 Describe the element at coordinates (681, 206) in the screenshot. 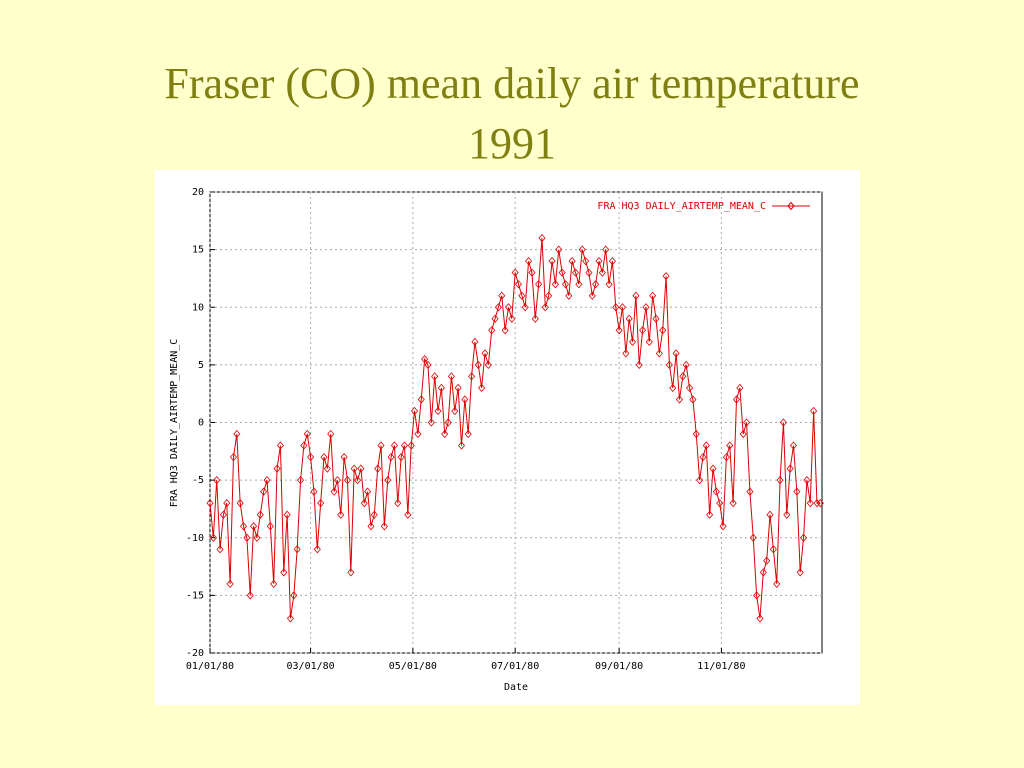

I see `legend-label: FRA HQ3 DAILY_AIRTEMP_MEAN_C` at that location.